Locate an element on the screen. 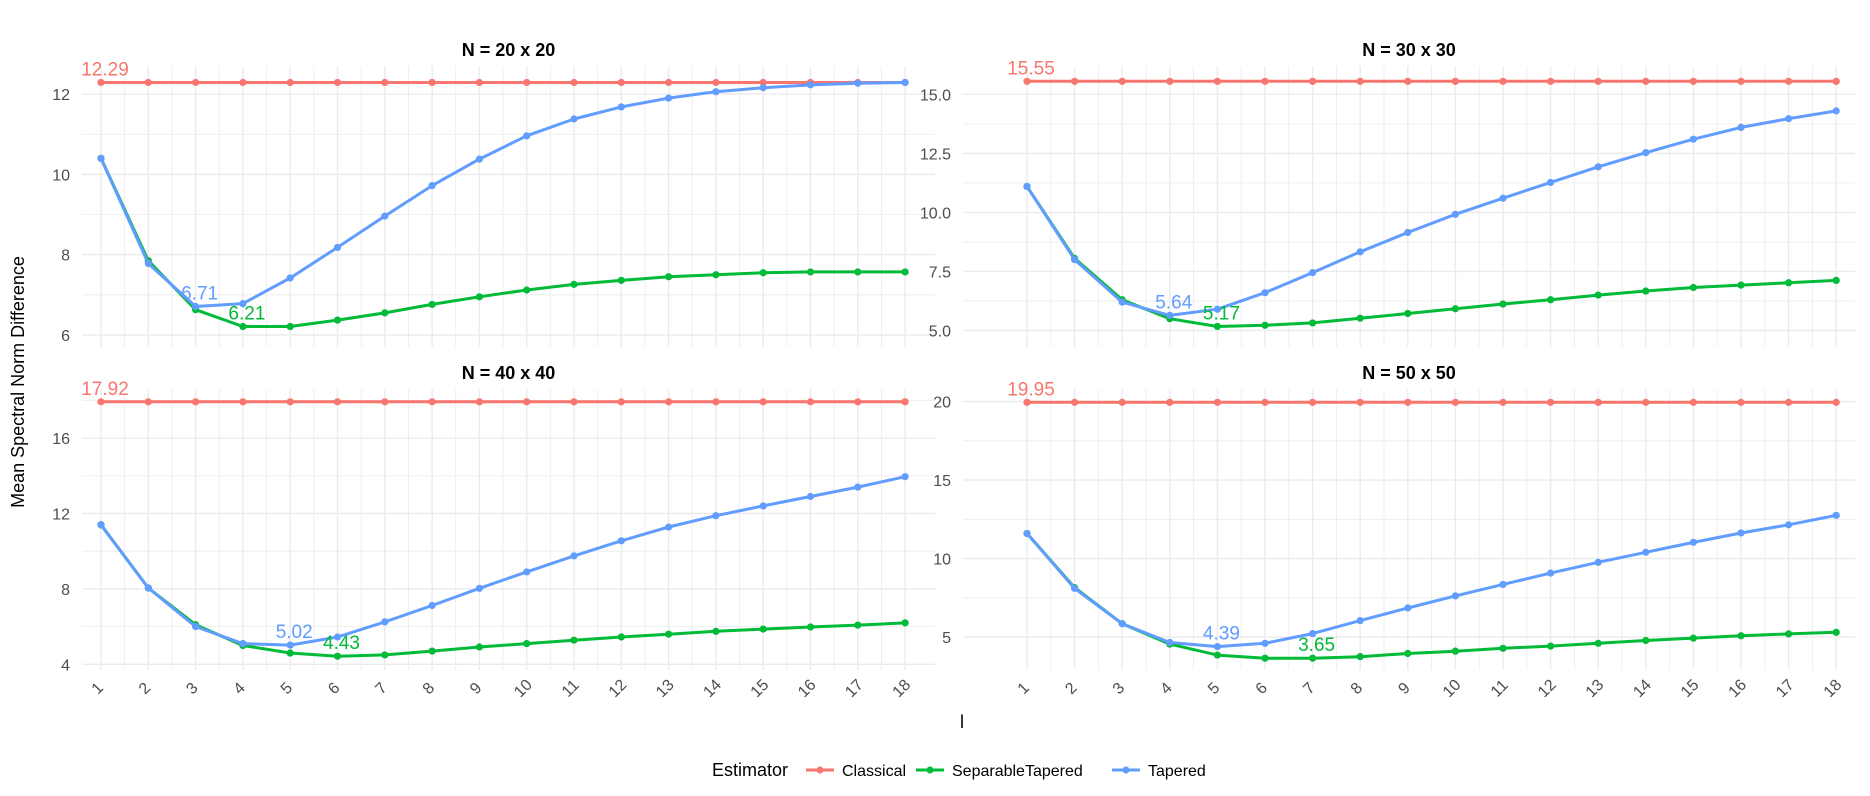 This screenshot has width=1870, height=796. x-tick-label: 14 is located at coordinates (1642, 688).